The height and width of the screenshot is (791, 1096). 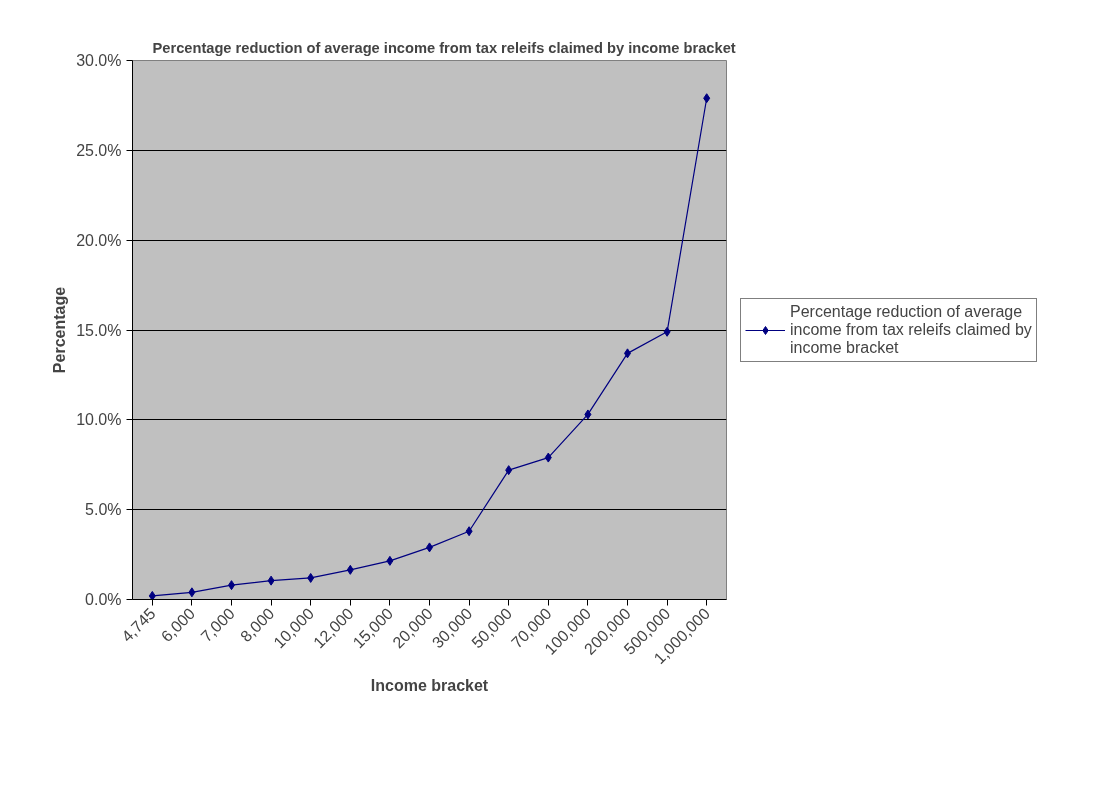 What do you see at coordinates (103, 510) in the screenshot?
I see `y-tick-label: 5.0%` at bounding box center [103, 510].